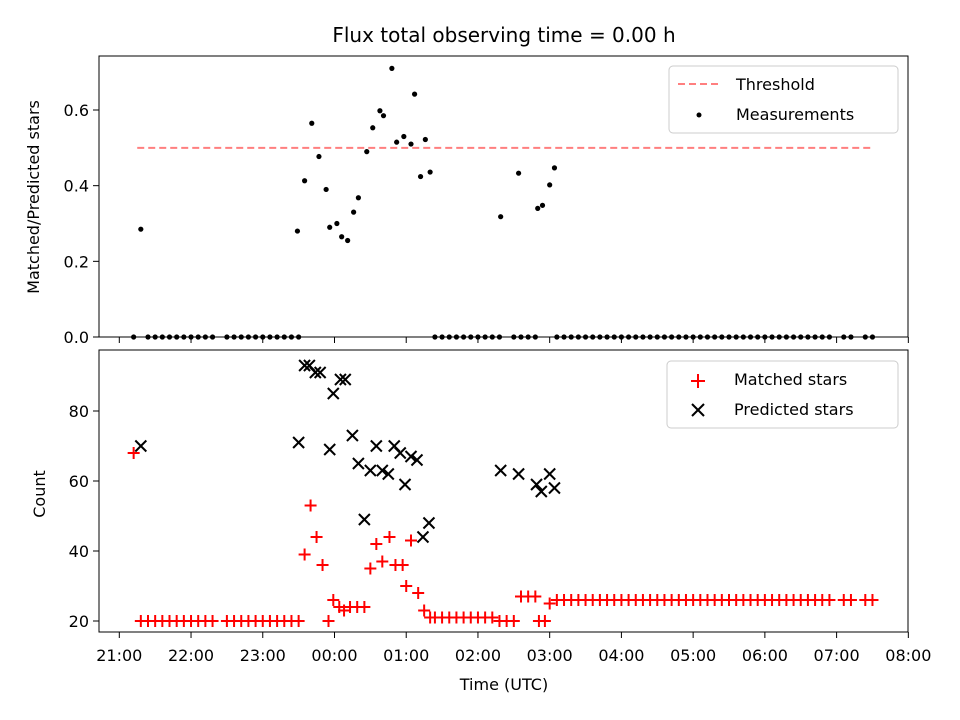  What do you see at coordinates (76, 110) in the screenshot?
I see `y-tick-label: 0.6` at bounding box center [76, 110].